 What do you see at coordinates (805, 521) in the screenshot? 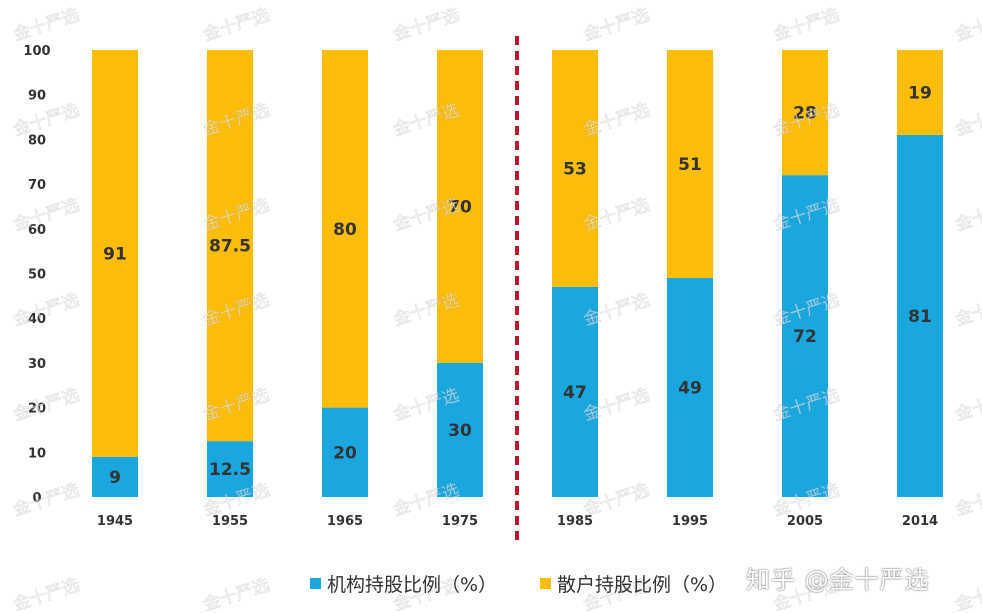
I see `x-tick-label: 2005` at bounding box center [805, 521].